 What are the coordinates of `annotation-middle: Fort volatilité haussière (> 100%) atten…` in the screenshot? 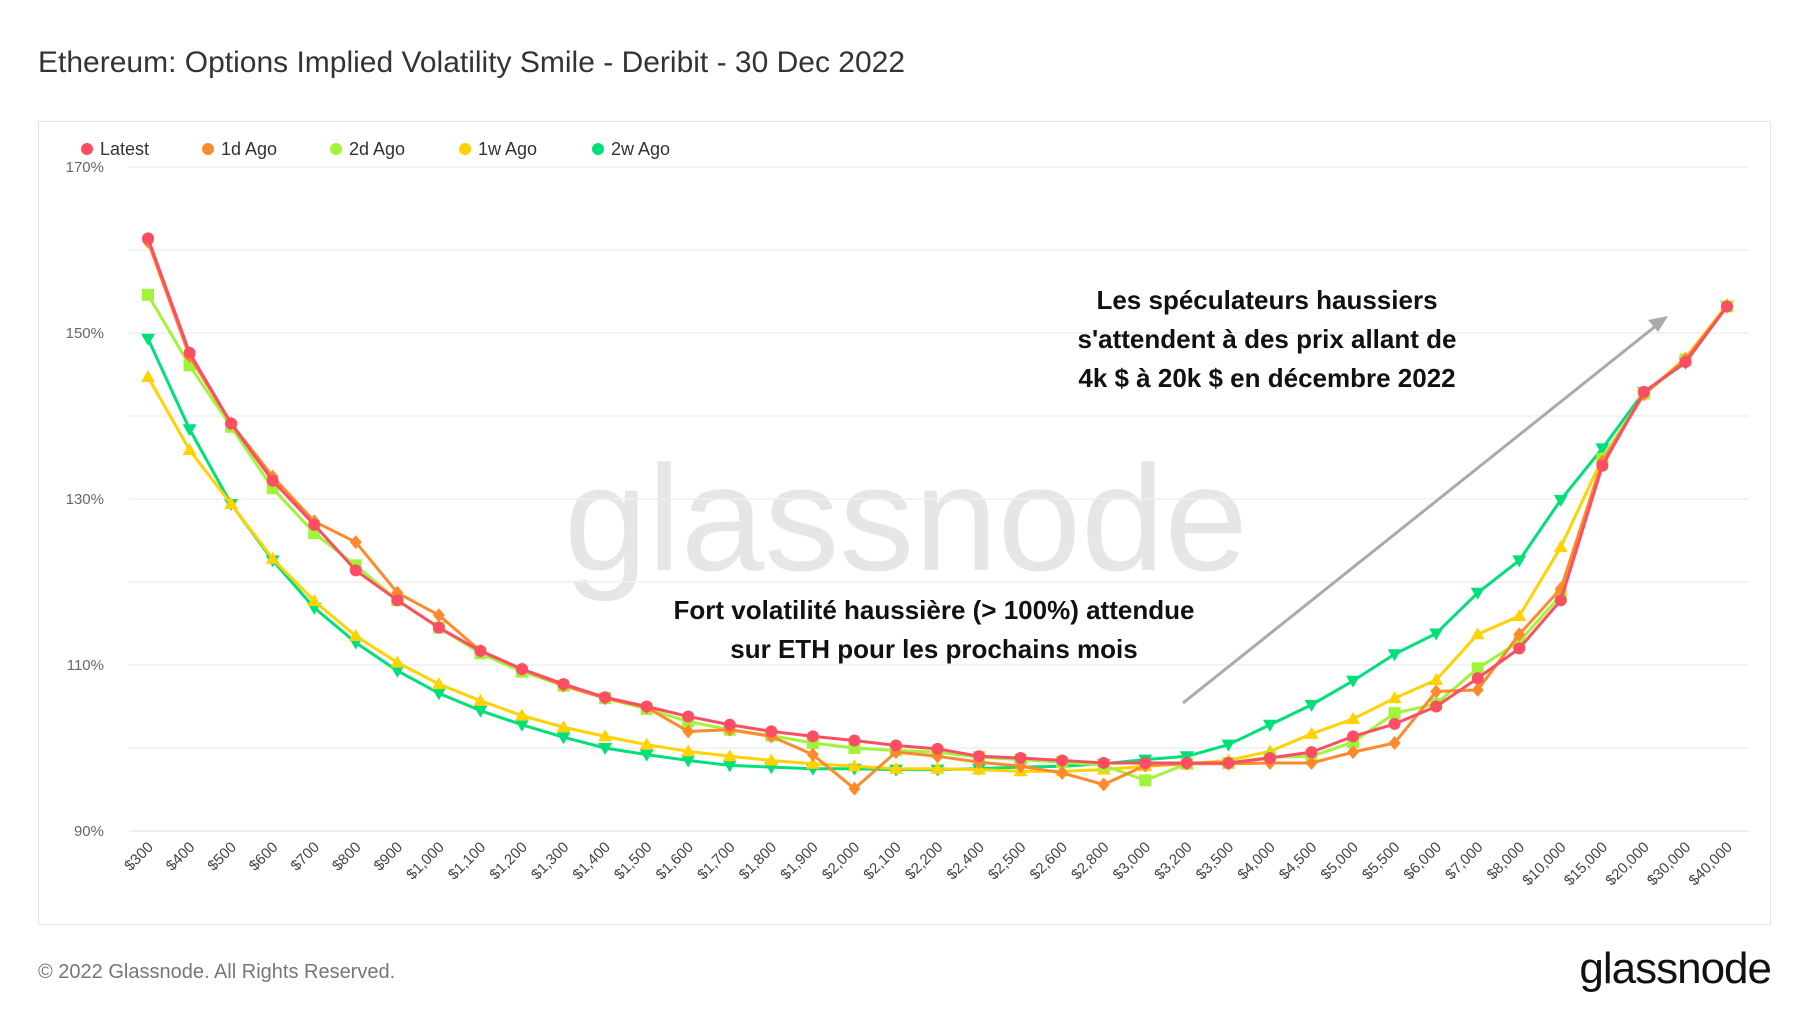 It's located at (934, 629).